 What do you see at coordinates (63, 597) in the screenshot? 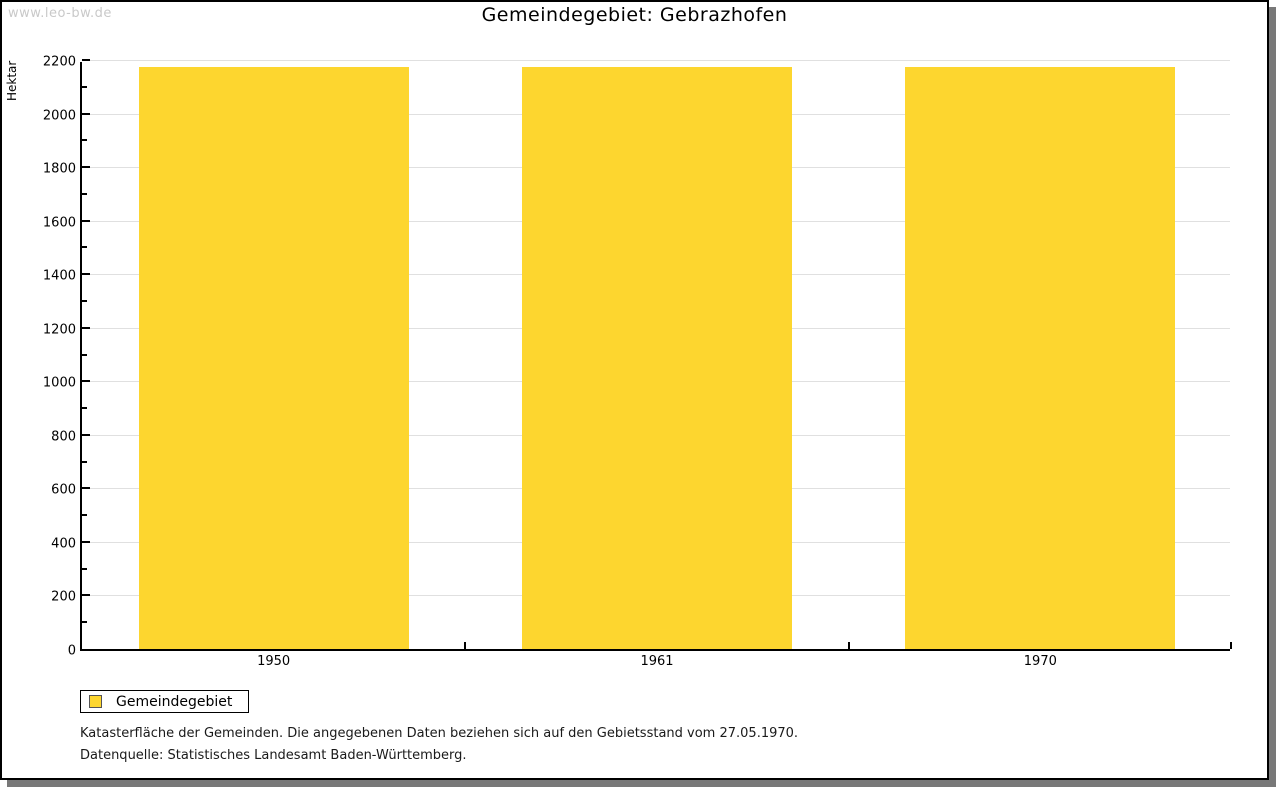
I see `y-tick-label: 200` at bounding box center [63, 597].